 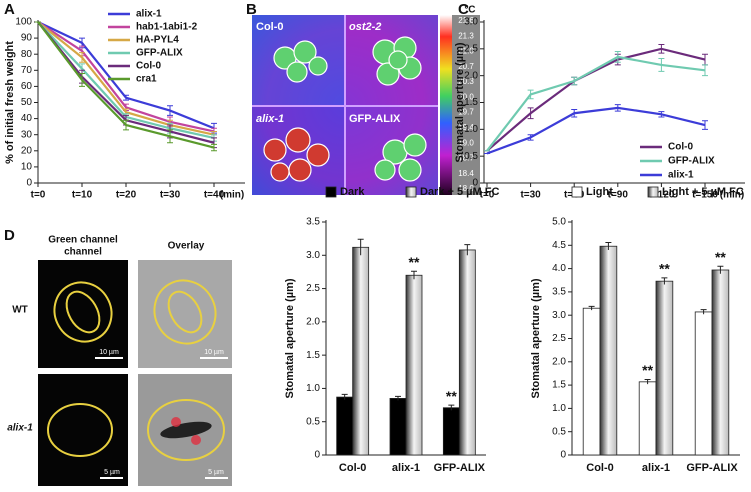 What do you see at coordinates (559, 245) in the screenshot?
I see `y-tick-label: 4.5` at bounding box center [559, 245].